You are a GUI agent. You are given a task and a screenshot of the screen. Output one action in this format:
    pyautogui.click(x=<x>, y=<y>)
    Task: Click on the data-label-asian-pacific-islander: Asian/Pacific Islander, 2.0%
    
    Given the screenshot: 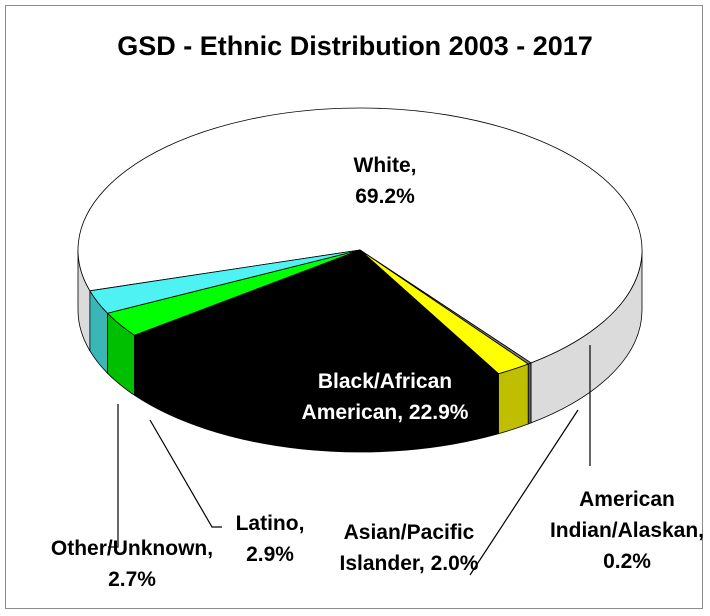 What is the action you would take?
    pyautogui.click(x=409, y=548)
    